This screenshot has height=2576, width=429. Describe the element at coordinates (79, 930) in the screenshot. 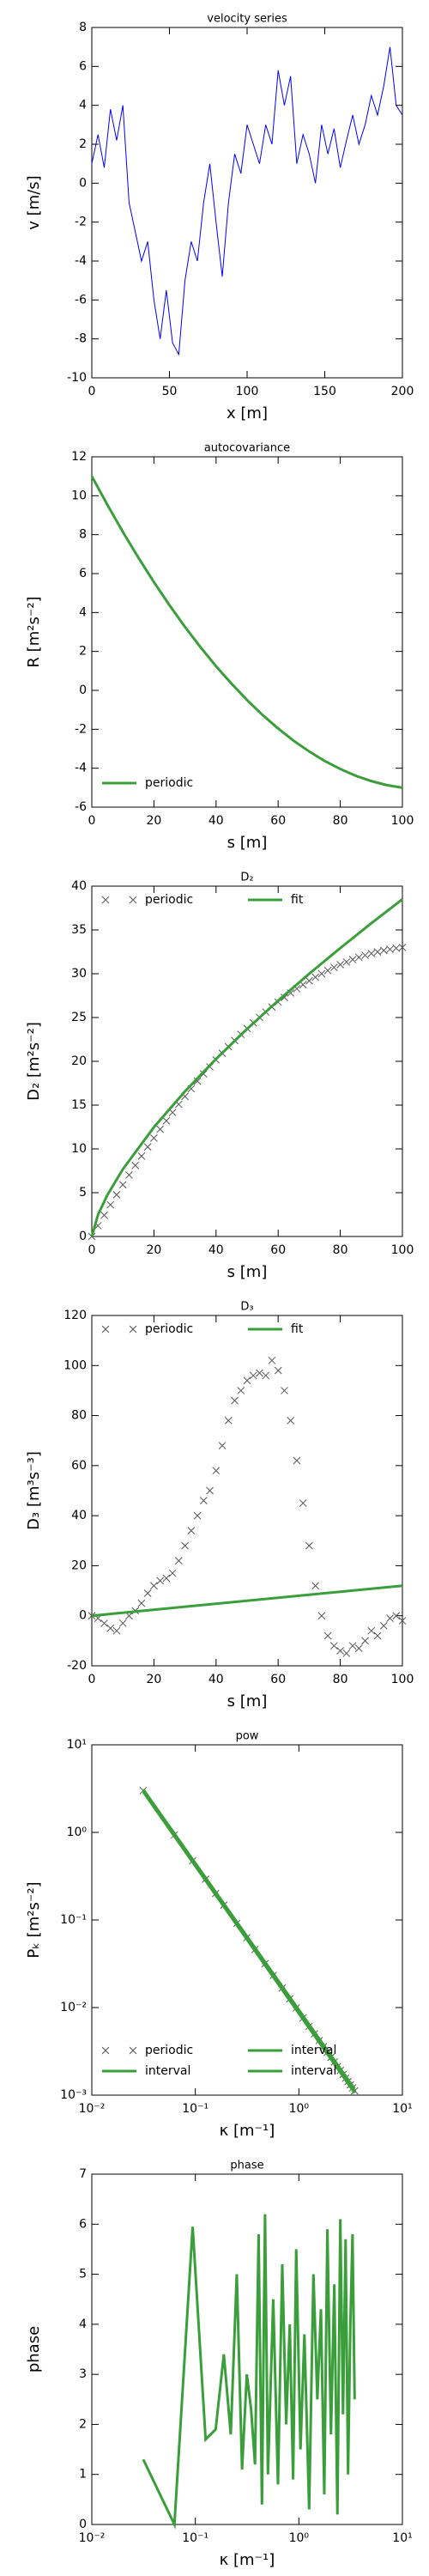

I see `y-tick-label: 35` at that location.